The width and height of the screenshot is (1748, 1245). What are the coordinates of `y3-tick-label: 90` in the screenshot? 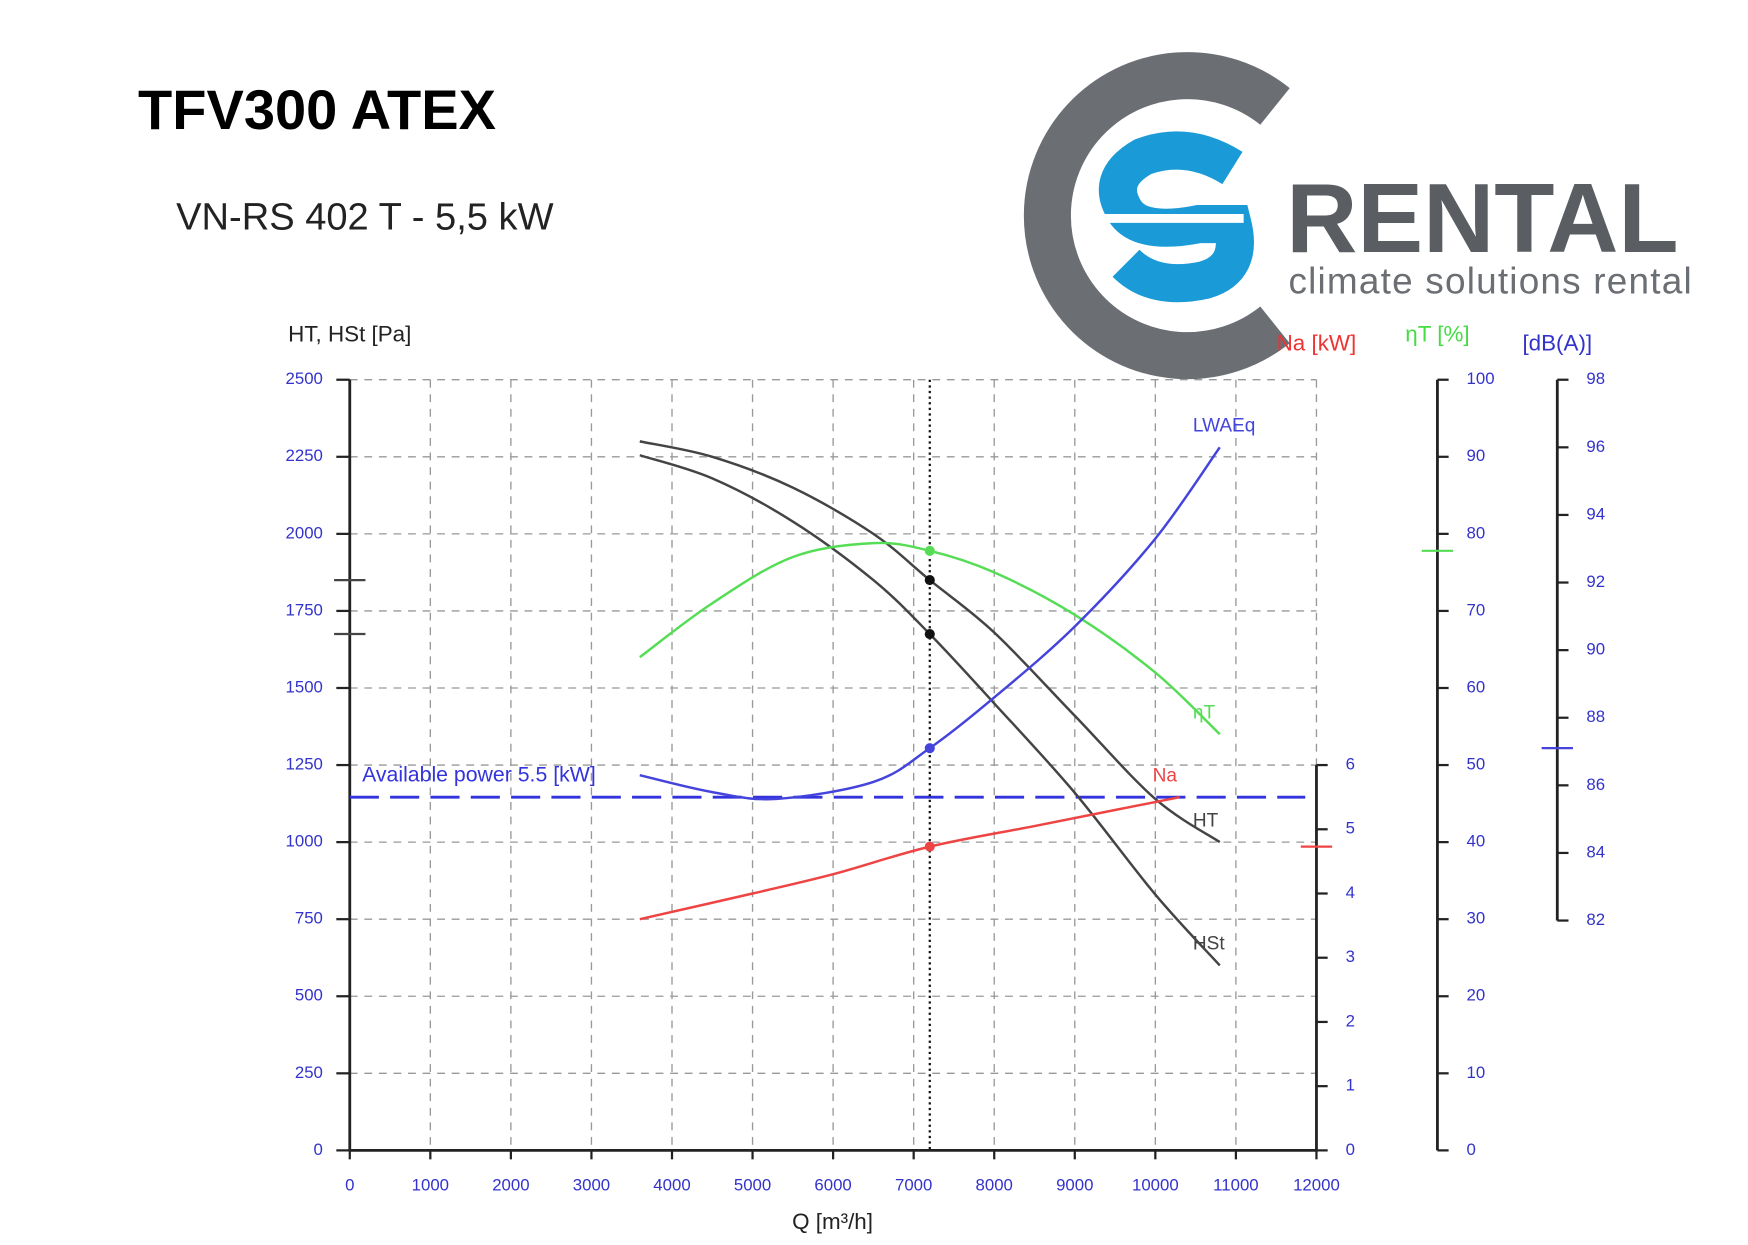 It's located at (1476, 455).